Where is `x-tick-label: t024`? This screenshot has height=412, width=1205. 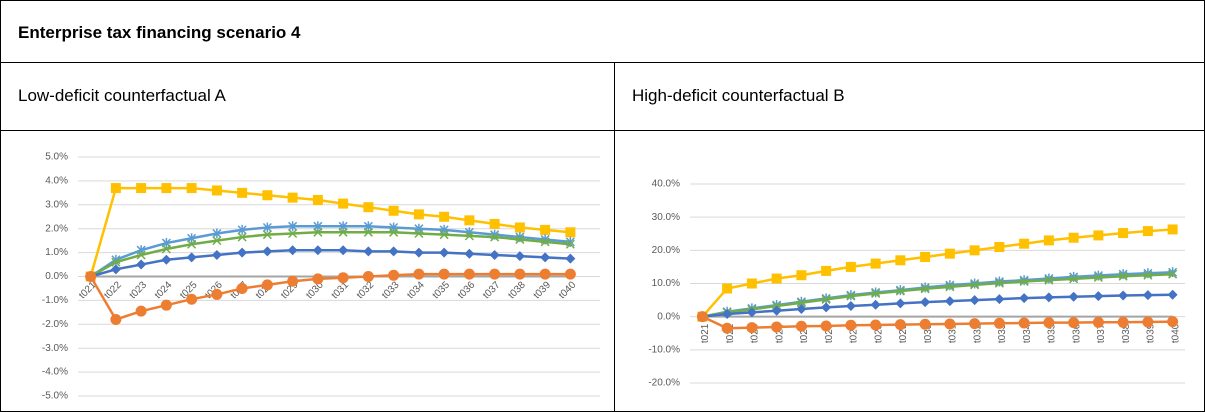 x-tick-label: t024 is located at coordinates (164, 290).